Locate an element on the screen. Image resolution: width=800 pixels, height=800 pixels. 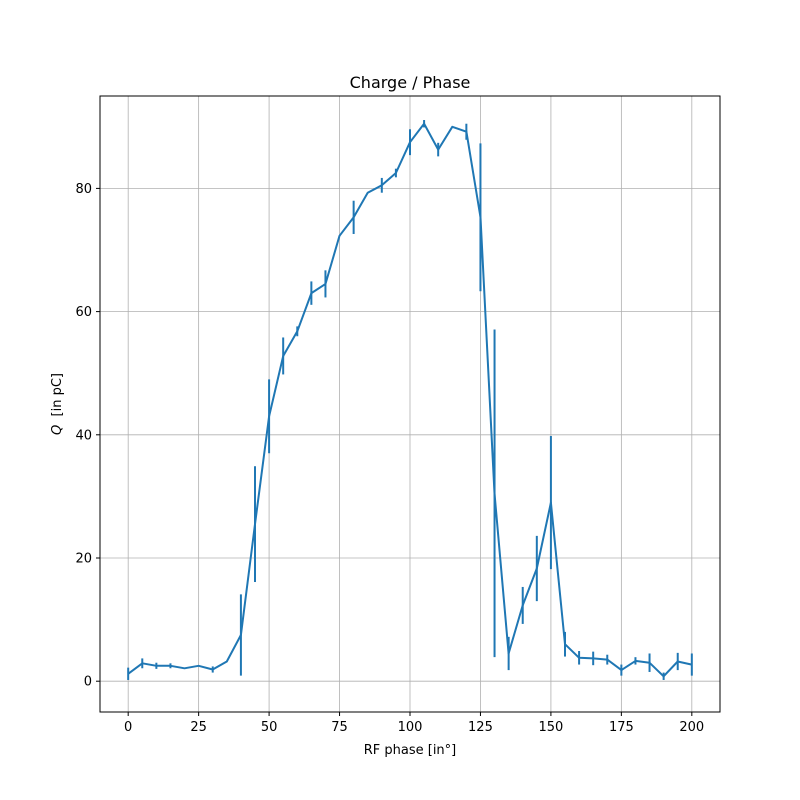
x-tick-label: 150 is located at coordinates (550, 727).